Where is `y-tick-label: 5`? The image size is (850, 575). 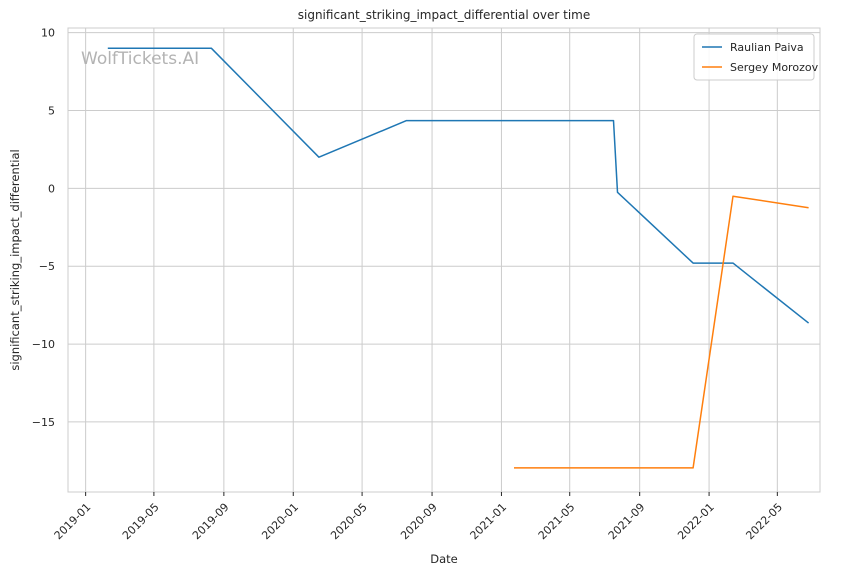 y-tick-label: 5 is located at coordinates (51, 111).